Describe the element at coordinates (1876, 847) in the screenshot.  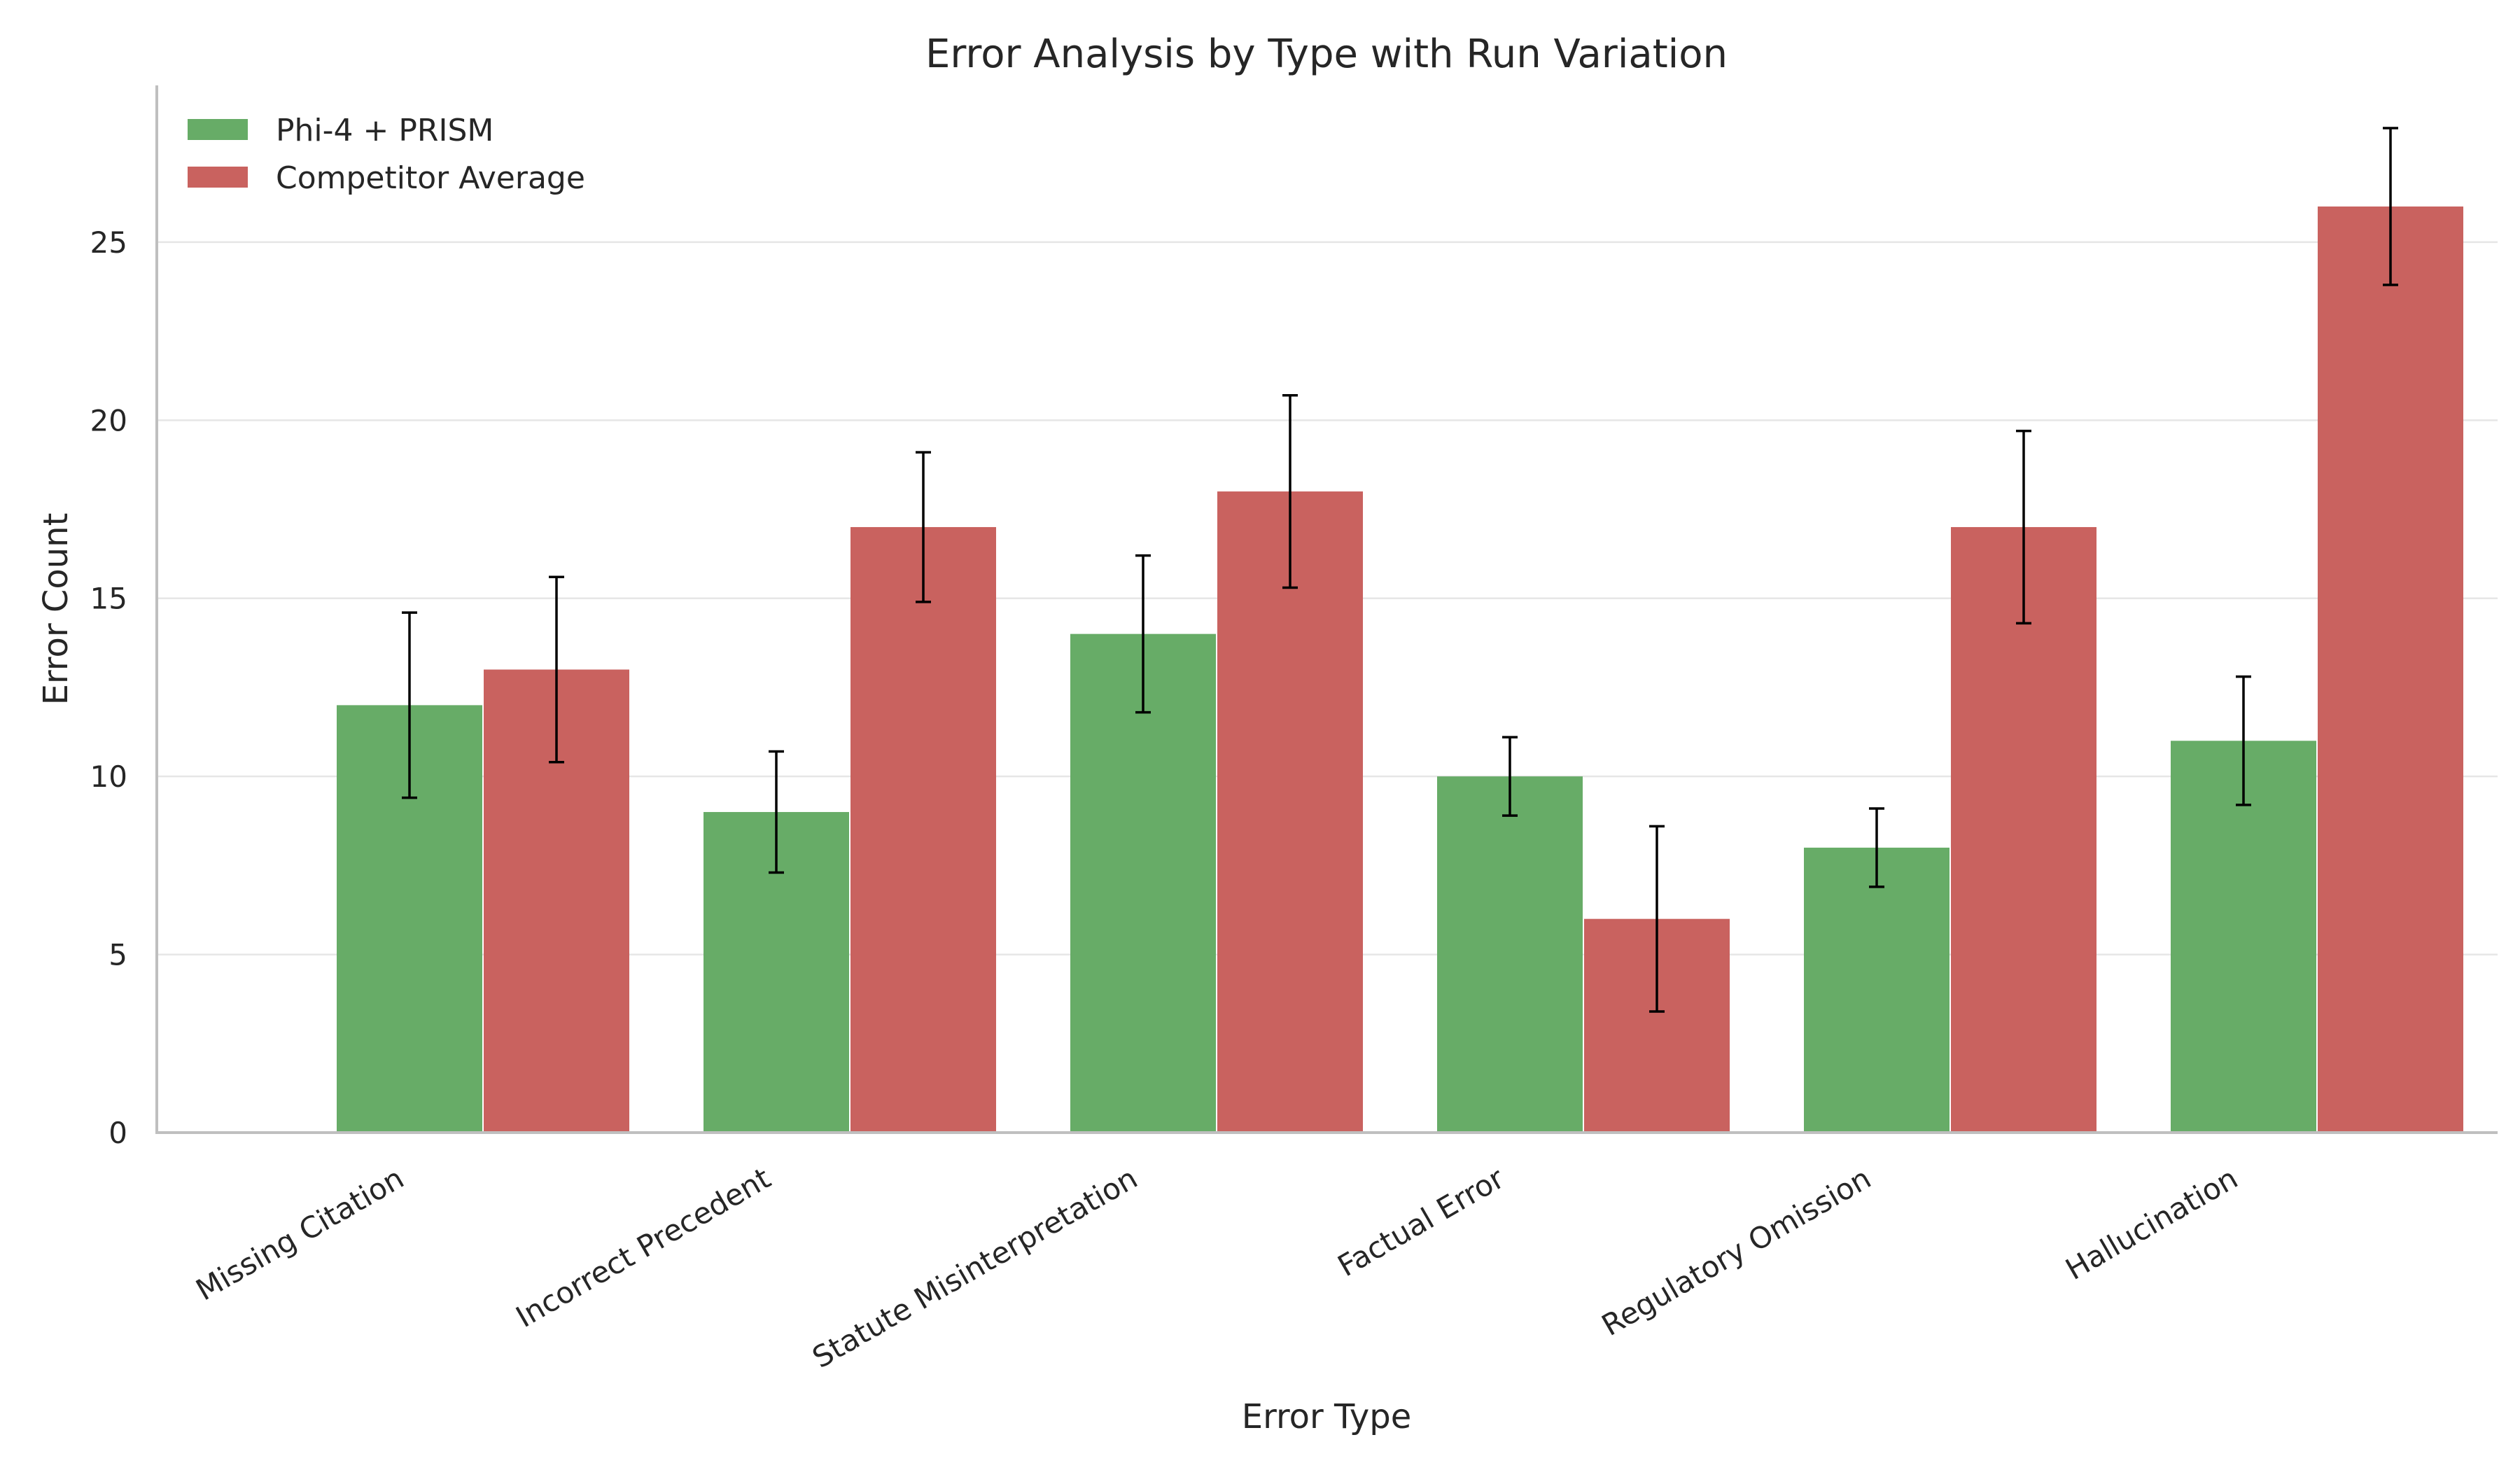
I see `error-bar-phi-4-prism-regulatory-omission` at that location.